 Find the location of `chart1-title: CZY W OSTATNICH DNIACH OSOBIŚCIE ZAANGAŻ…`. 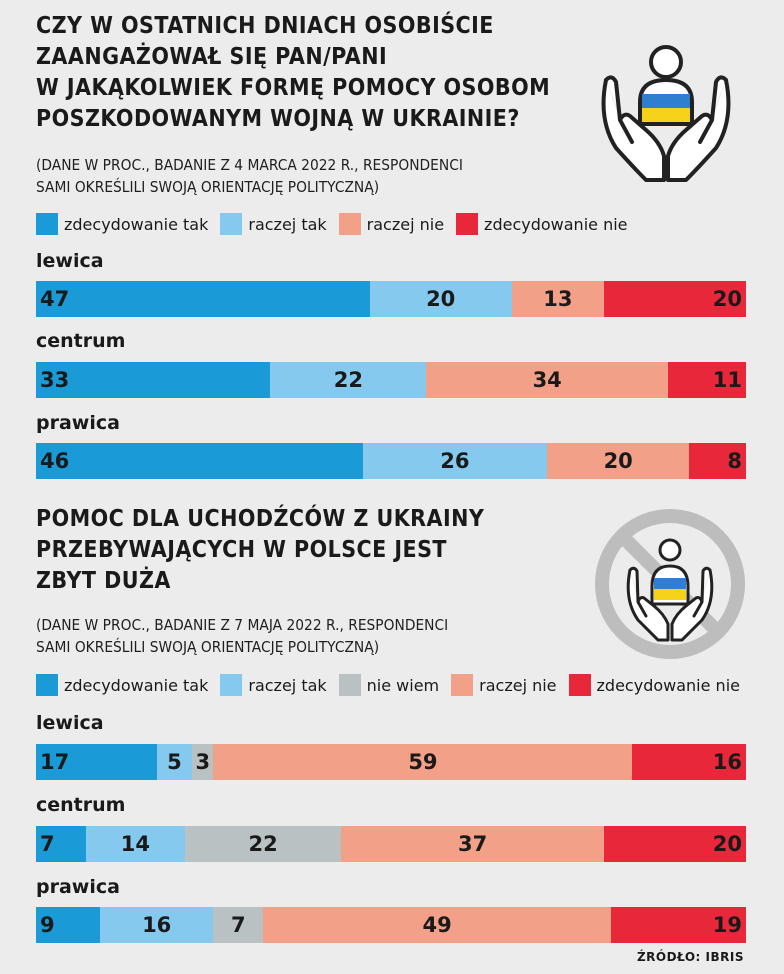

chart1-title: CZY W OSTATNICH DNIACH OSOBIŚCIE ZAANGAŻ… is located at coordinates (293, 72).